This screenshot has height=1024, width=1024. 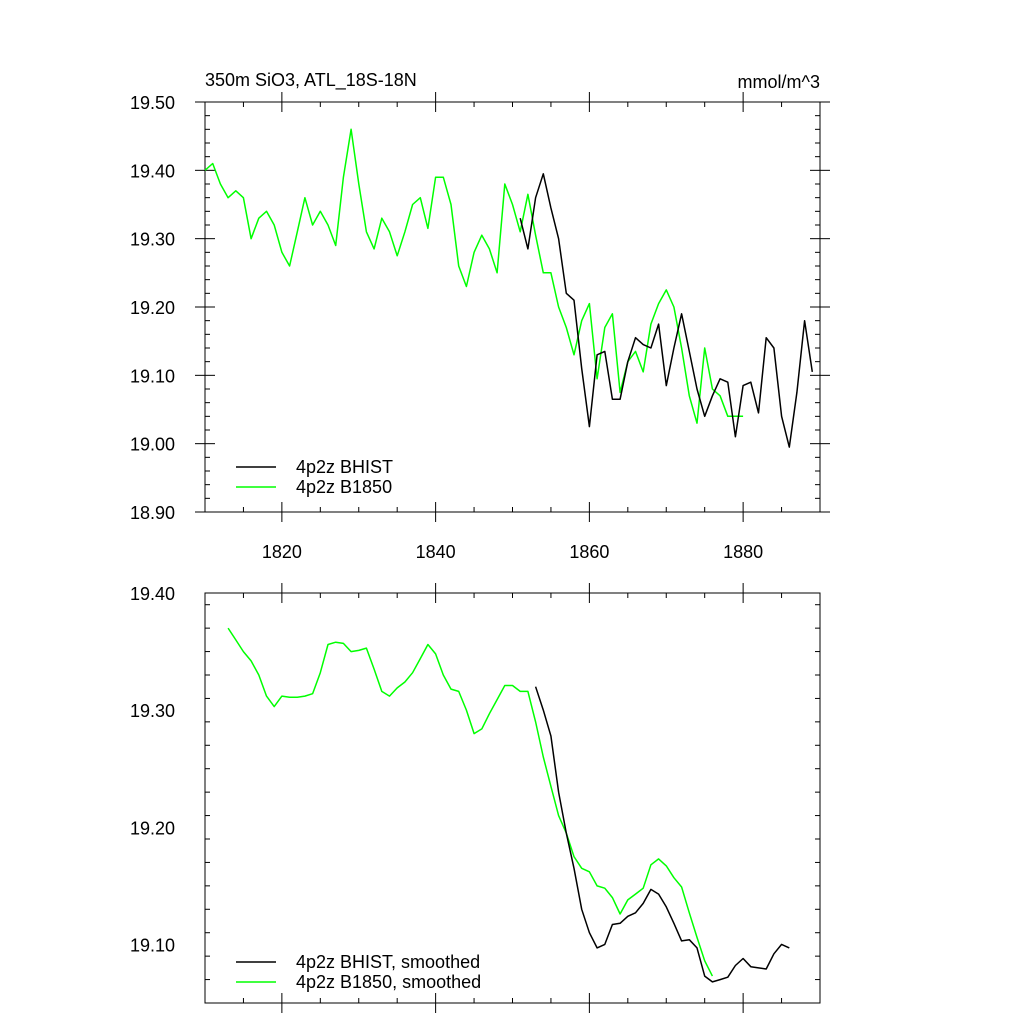 What do you see at coordinates (436, 552) in the screenshot?
I see `x-tick-label: 1840` at bounding box center [436, 552].